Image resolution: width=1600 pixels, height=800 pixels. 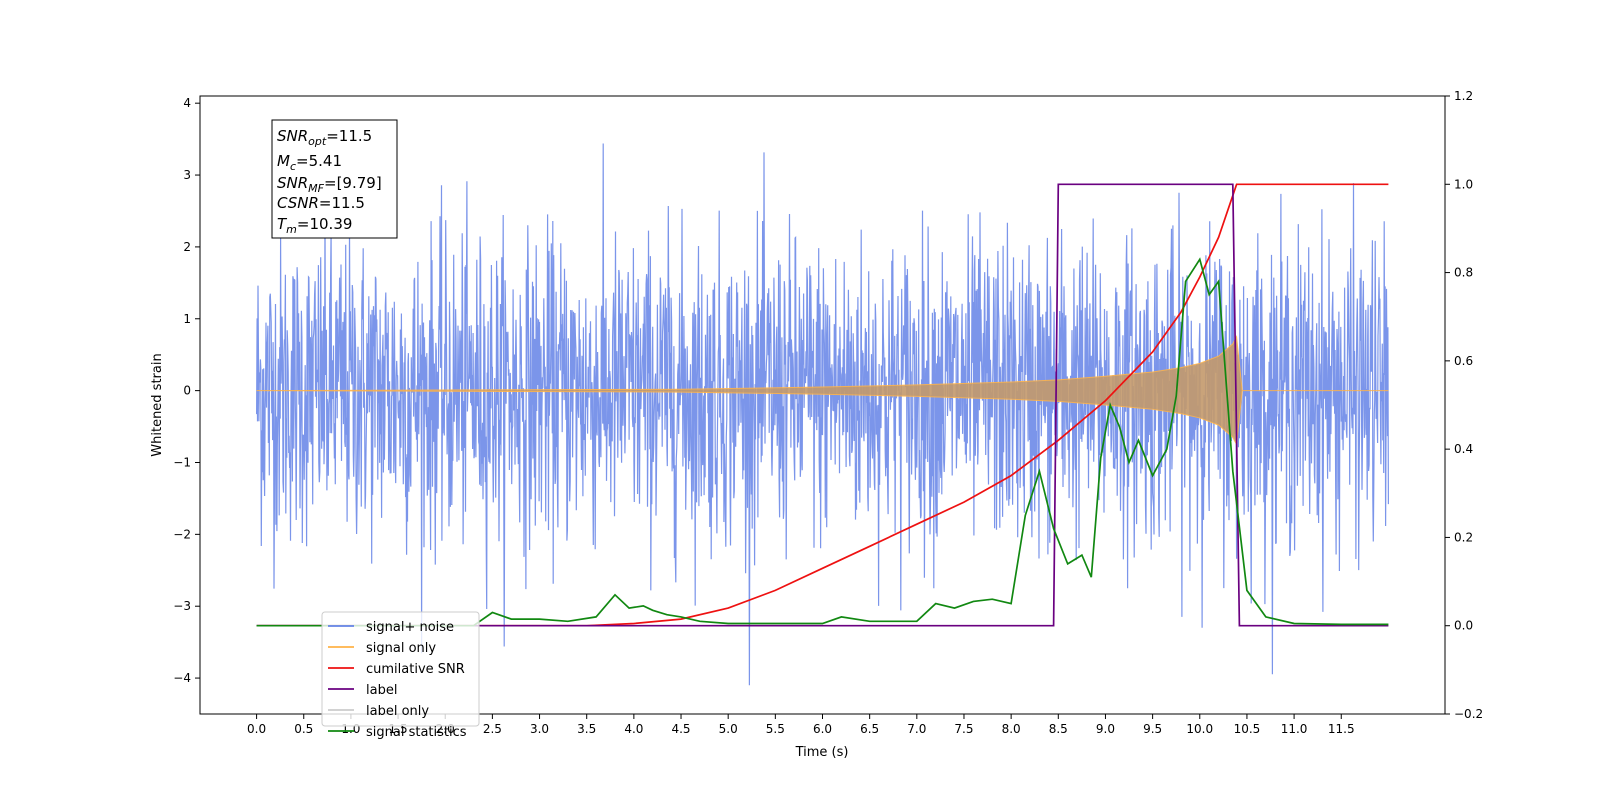 What do you see at coordinates (329, 184) in the screenshot?
I see `annotation-snr-mf: SNRMF=[9.79]` at bounding box center [329, 184].